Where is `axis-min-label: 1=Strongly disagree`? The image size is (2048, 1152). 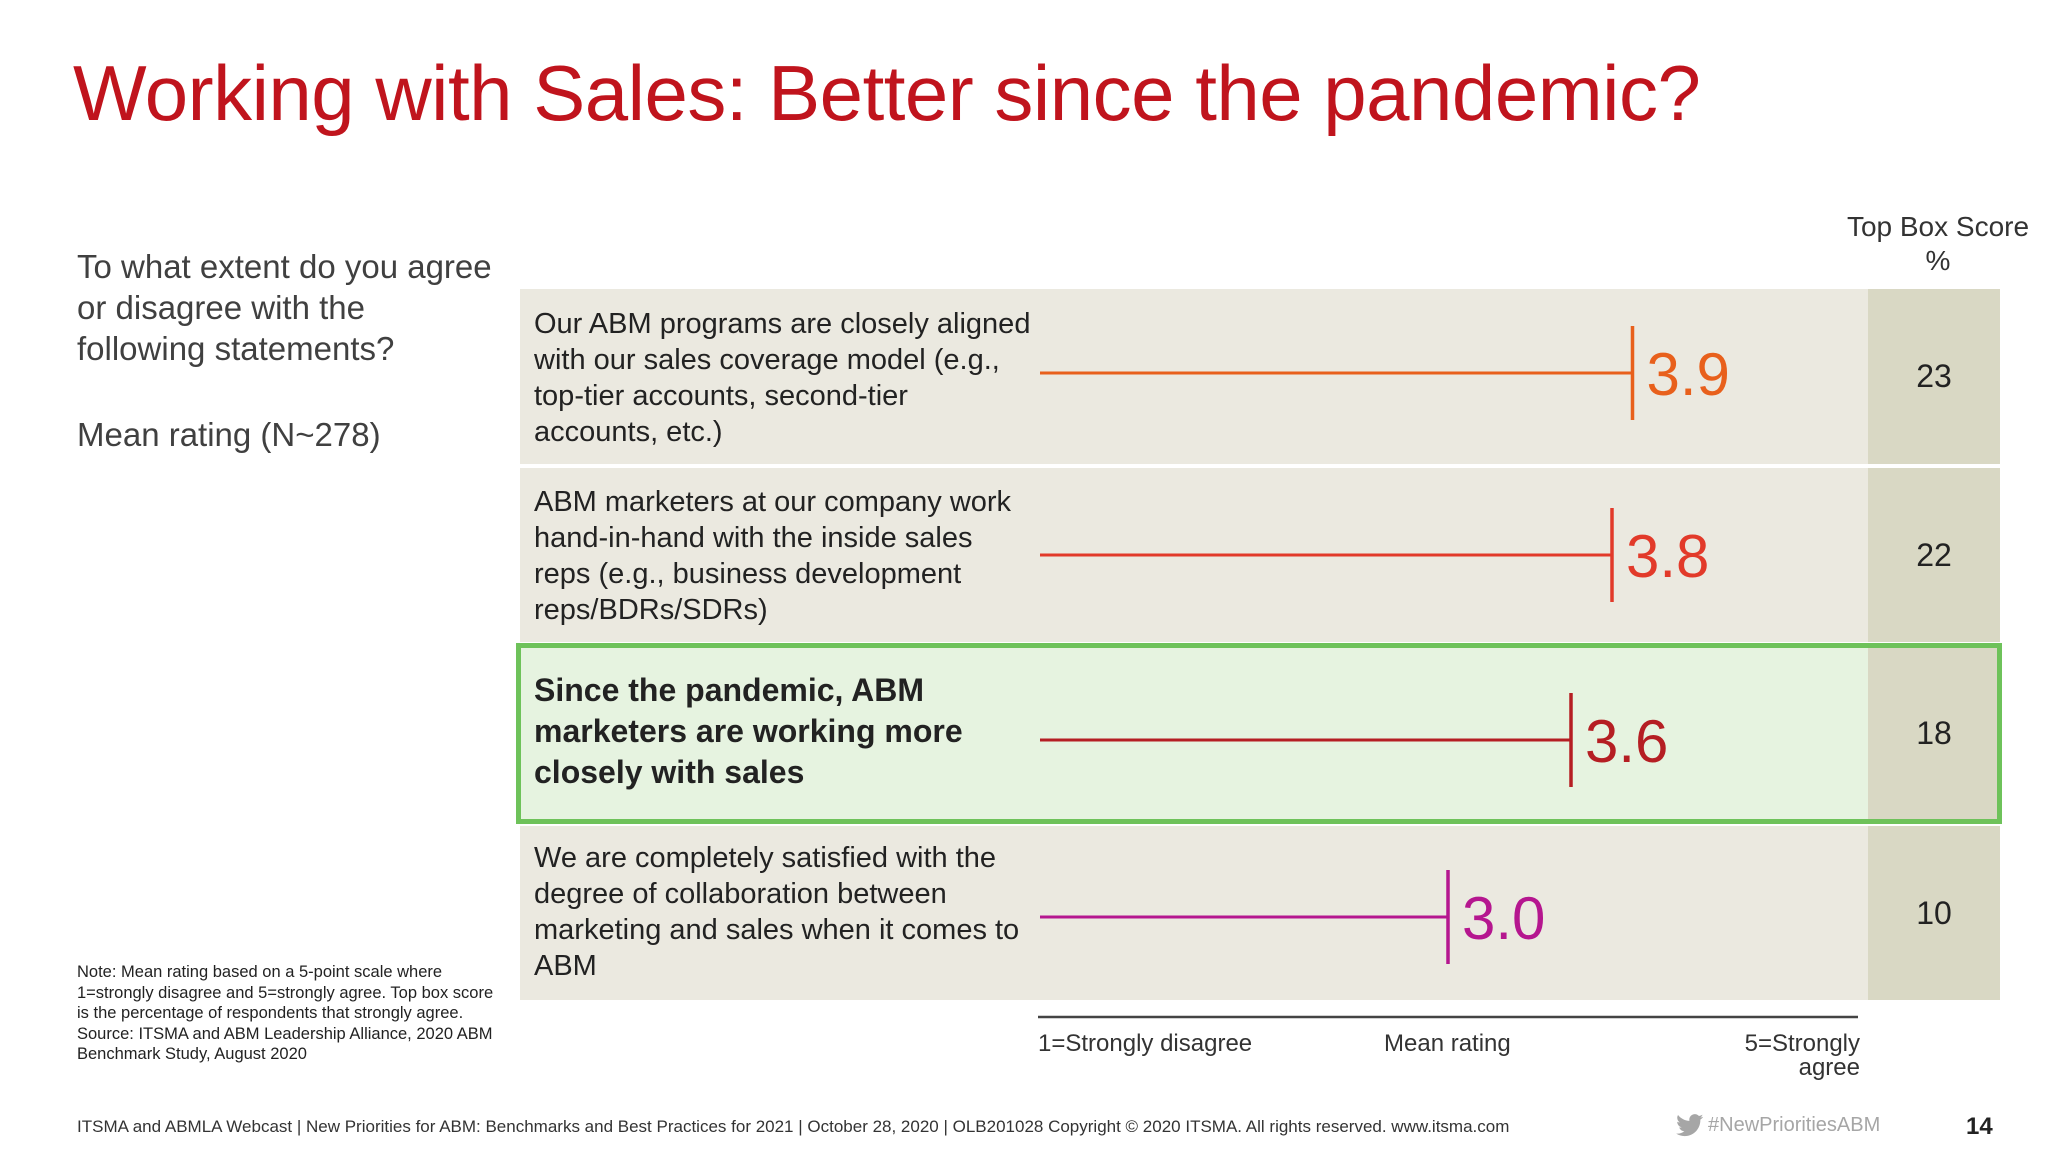 axis-min-label: 1=Strongly disagree is located at coordinates (1145, 1043).